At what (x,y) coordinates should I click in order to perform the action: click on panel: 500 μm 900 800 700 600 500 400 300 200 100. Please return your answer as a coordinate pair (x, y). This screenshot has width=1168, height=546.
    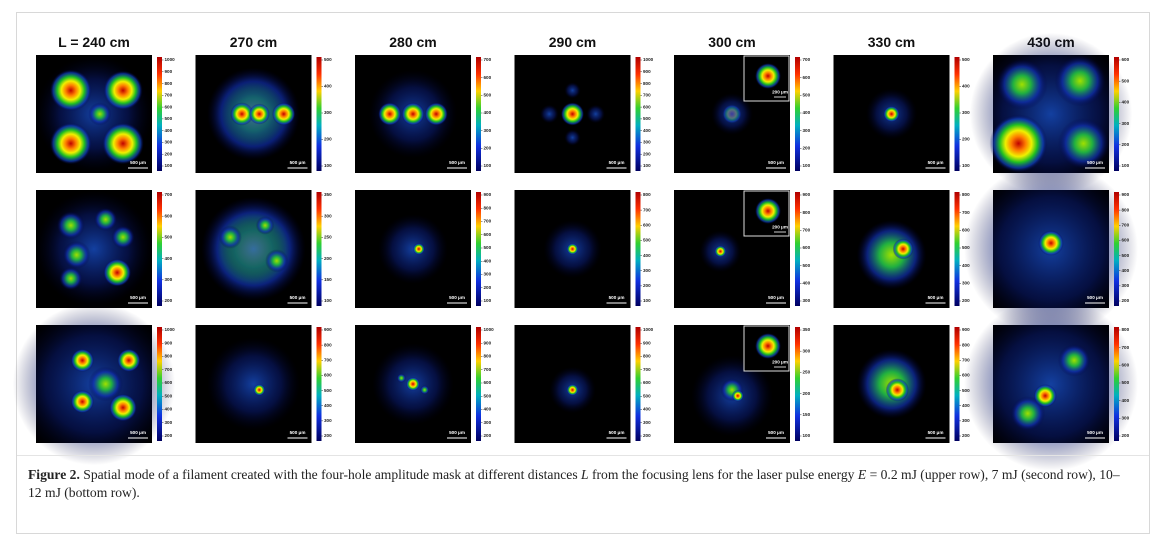
    Looking at the image, I should click on (423, 249).